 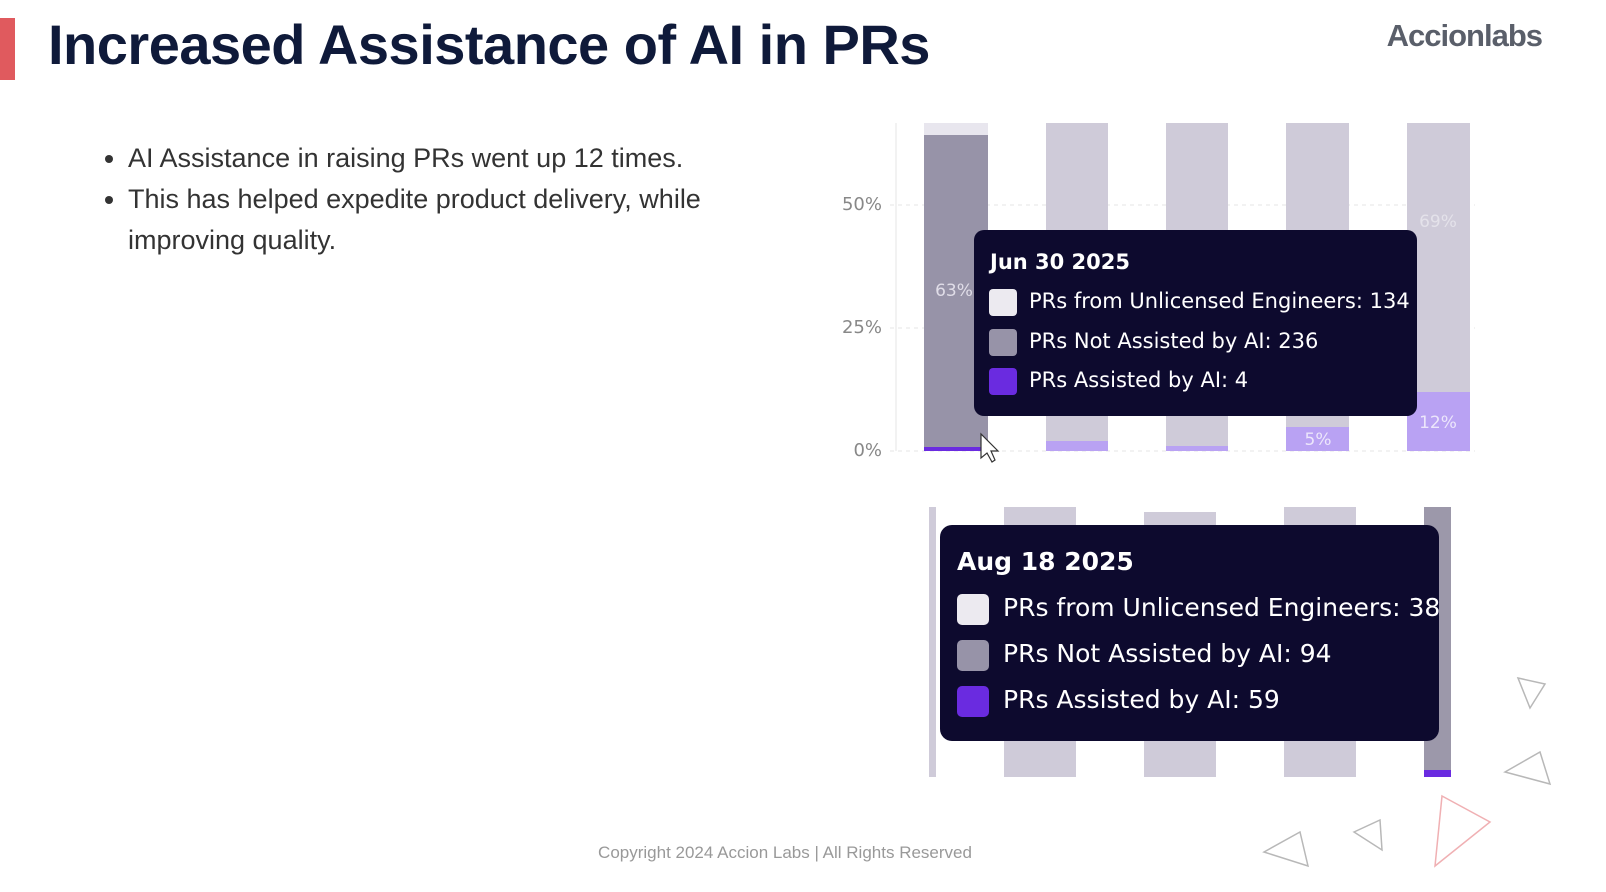 What do you see at coordinates (1173, 341) in the screenshot?
I see `tooltip-row: PRs Not Assisted by AI: 236` at bounding box center [1173, 341].